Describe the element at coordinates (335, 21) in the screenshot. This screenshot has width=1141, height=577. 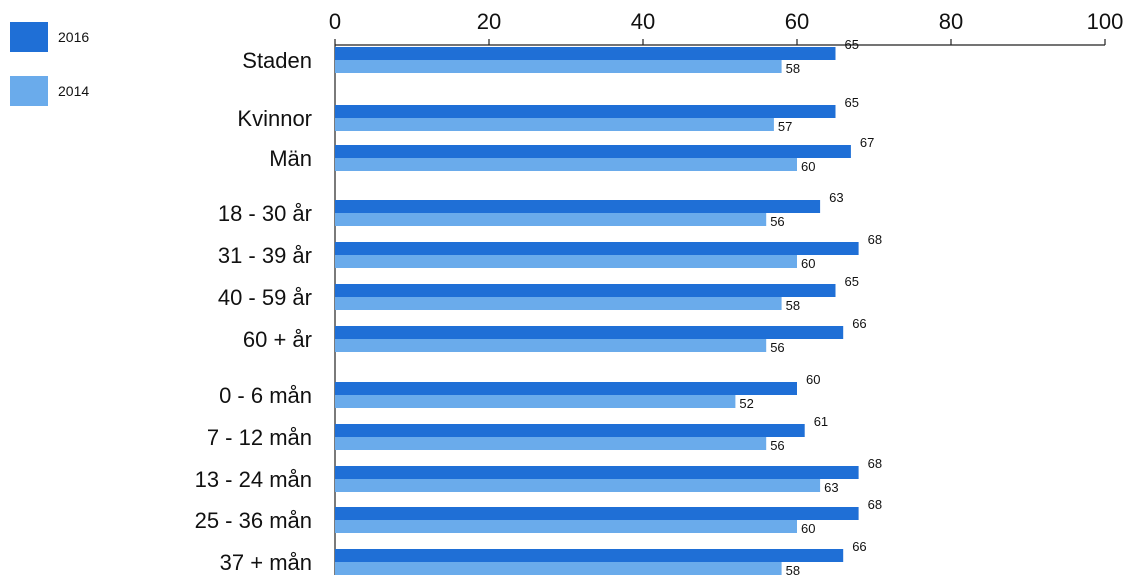
I see `x-tick-label: 0` at that location.